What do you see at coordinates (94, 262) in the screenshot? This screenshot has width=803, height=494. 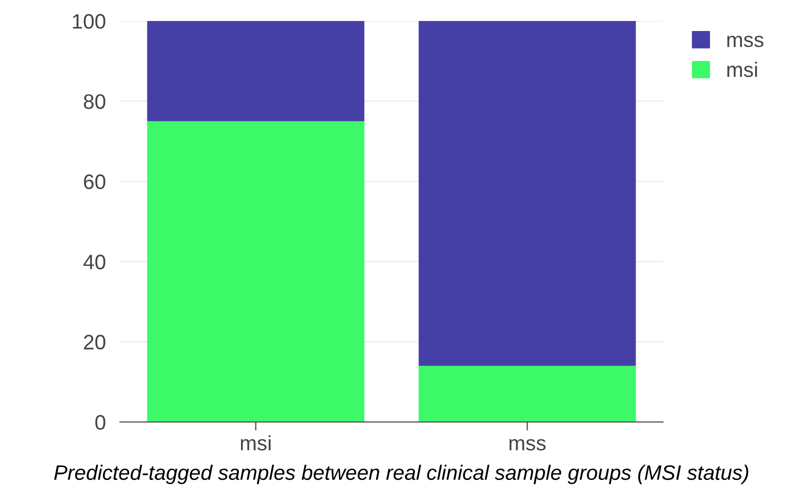 I see `y-tick-label: 40` at bounding box center [94, 262].